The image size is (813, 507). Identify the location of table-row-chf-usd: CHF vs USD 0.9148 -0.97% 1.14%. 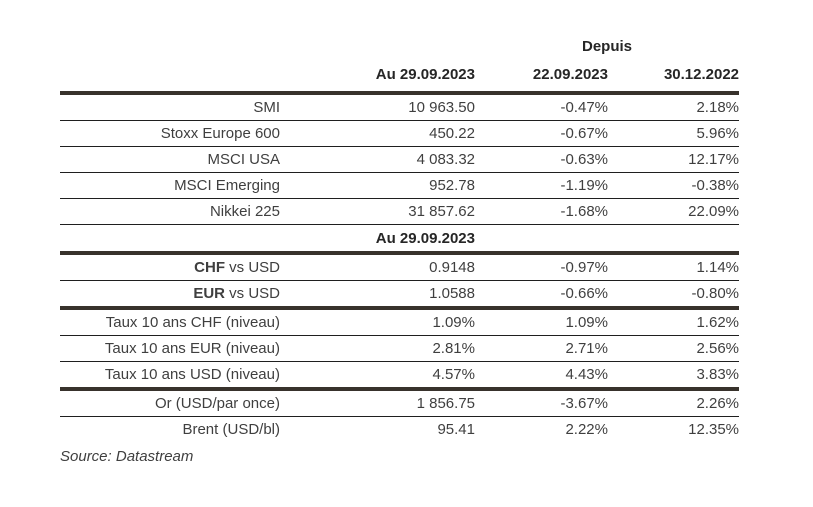
(400, 267).